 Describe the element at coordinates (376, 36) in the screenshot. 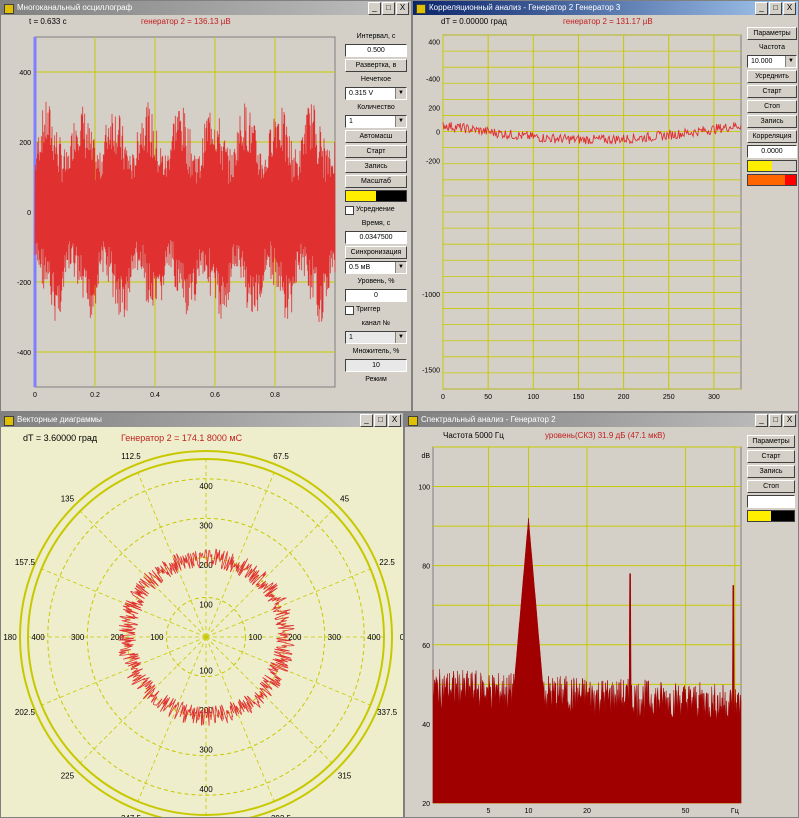

I see `interval-label: Интервал, с` at that location.